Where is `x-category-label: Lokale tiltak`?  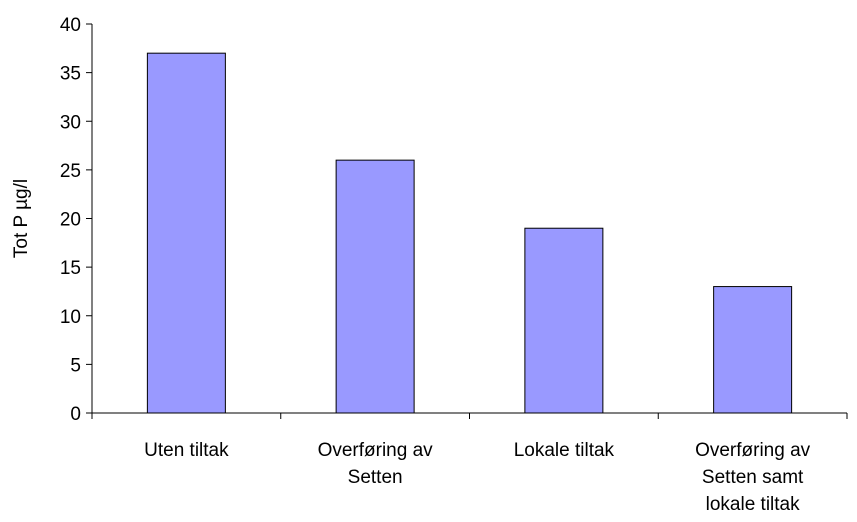
x-category-label: Lokale tiltak is located at coordinates (564, 450).